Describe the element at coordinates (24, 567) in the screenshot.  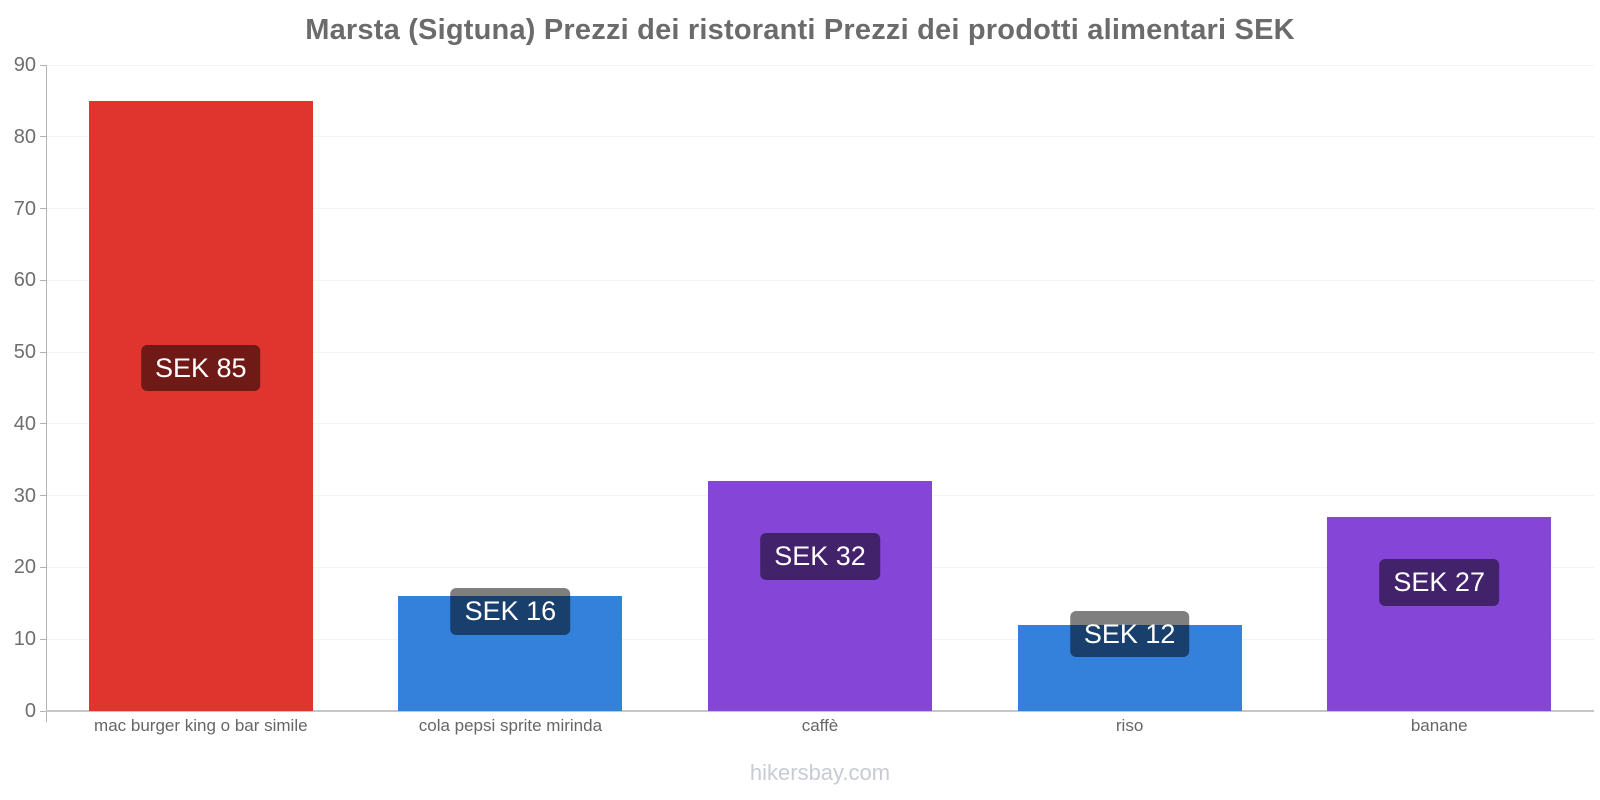
I see `y-tick-label: 20` at that location.